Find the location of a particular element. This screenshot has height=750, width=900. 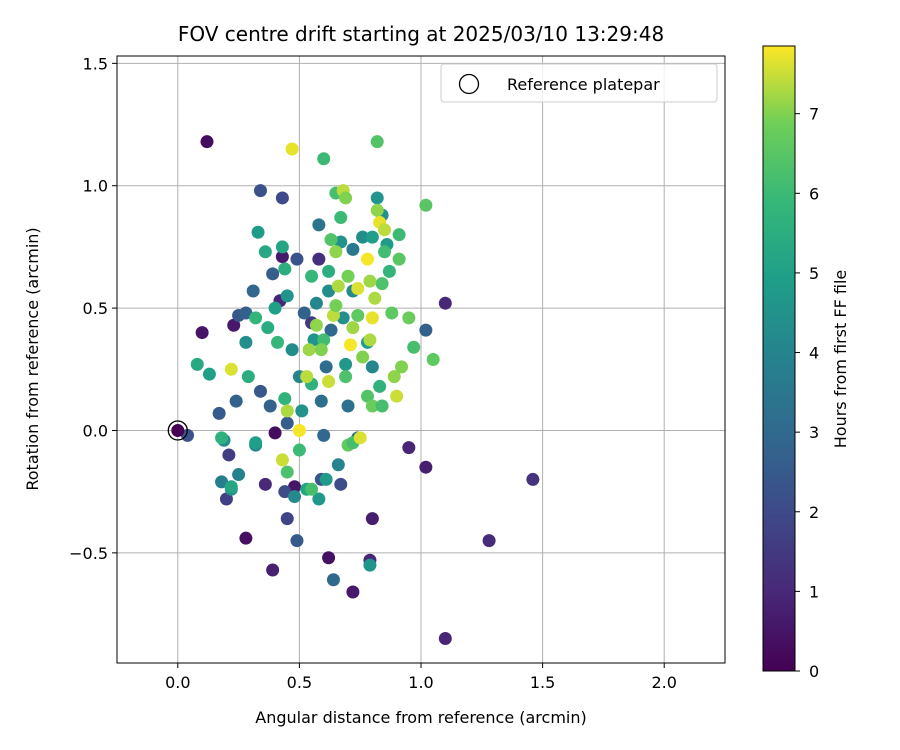

colorbar: 0 1 2 3 4 5 6 7 Hours from first FF file is located at coordinates (806, 363).